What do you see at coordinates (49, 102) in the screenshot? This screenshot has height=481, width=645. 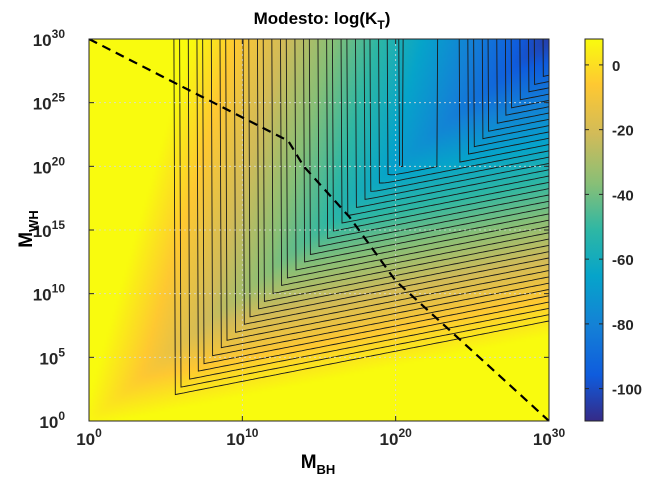 I see `y-tick-label: 10²⁵` at bounding box center [49, 102].